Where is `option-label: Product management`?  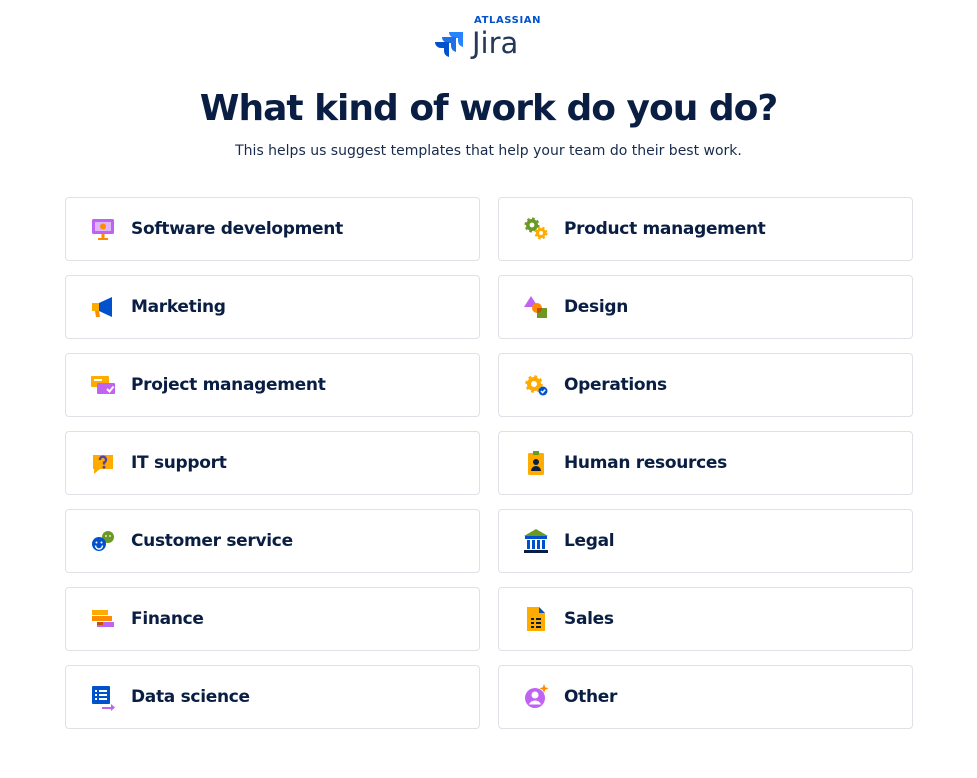
option-label: Product management is located at coordinates (665, 229).